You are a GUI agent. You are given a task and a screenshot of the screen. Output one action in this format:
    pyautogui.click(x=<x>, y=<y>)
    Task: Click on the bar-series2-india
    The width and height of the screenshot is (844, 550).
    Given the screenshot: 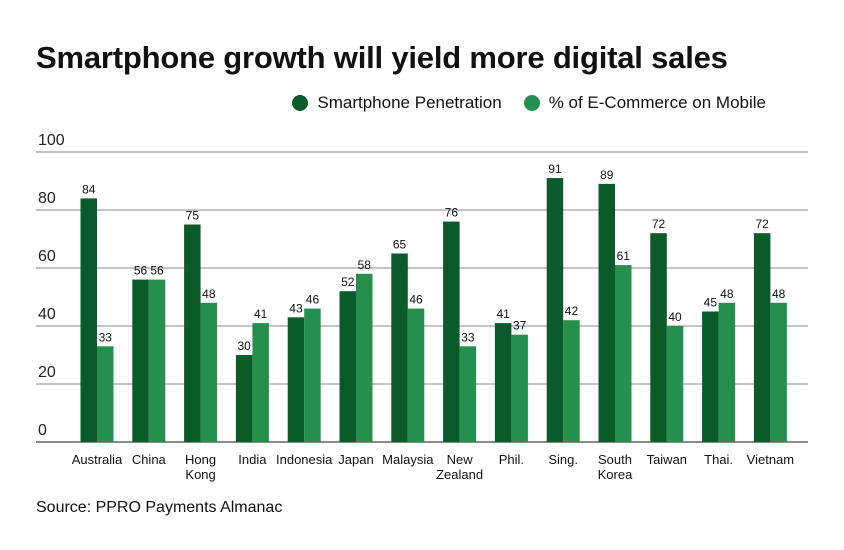 What is the action you would take?
    pyautogui.click(x=260, y=382)
    